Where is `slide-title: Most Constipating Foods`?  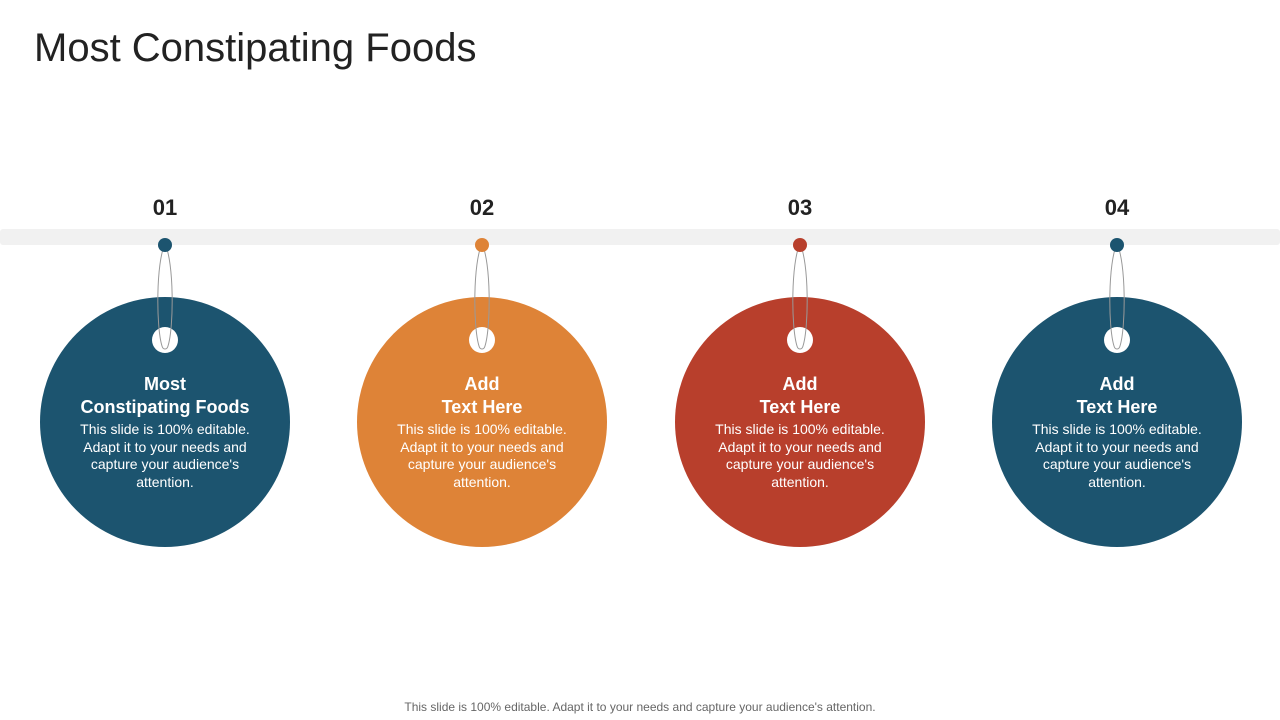 slide-title: Most Constipating Foods is located at coordinates (255, 48).